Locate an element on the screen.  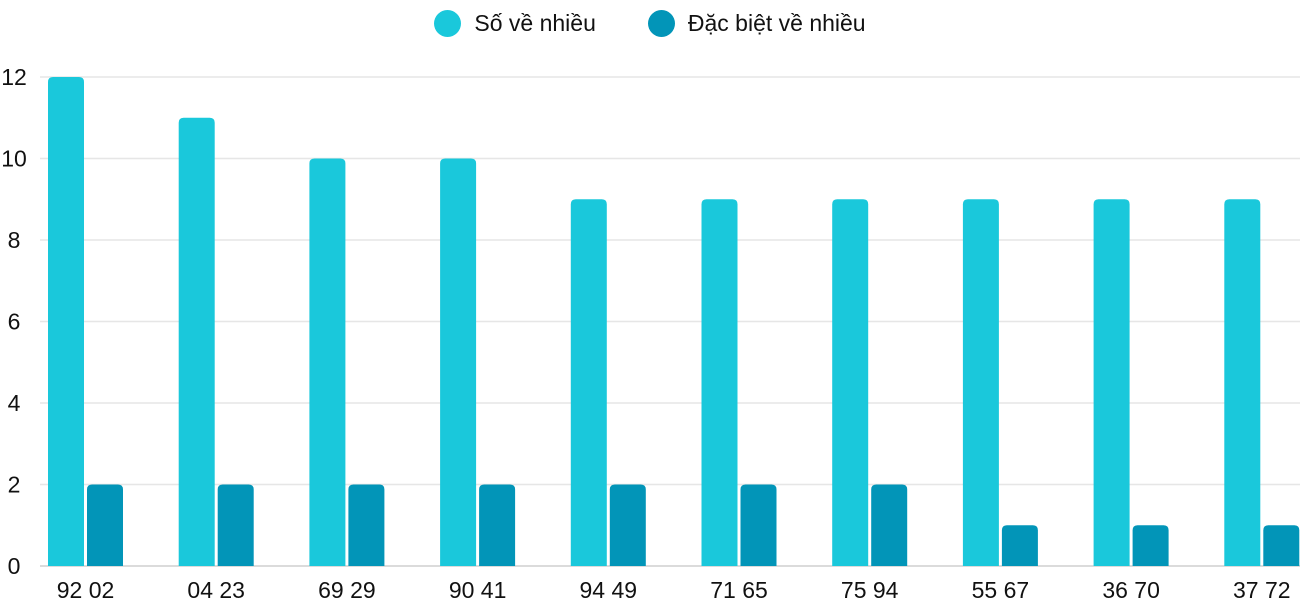
y-tick-label: 10 is located at coordinates (14, 159).